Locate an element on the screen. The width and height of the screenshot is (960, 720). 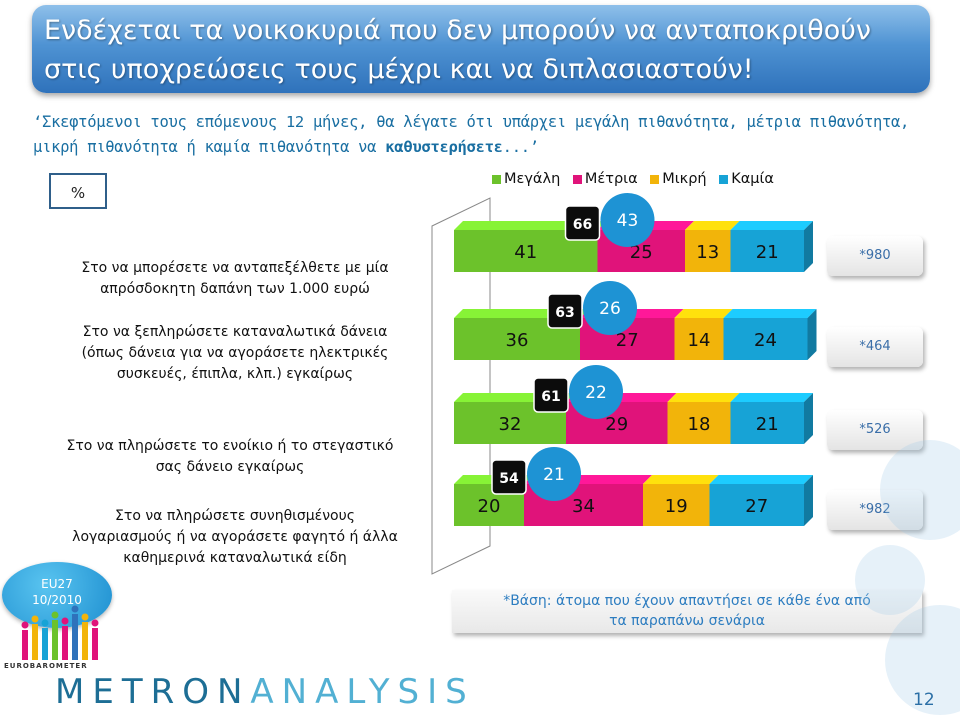
bar-value-great-3: 32 is located at coordinates (510, 424).